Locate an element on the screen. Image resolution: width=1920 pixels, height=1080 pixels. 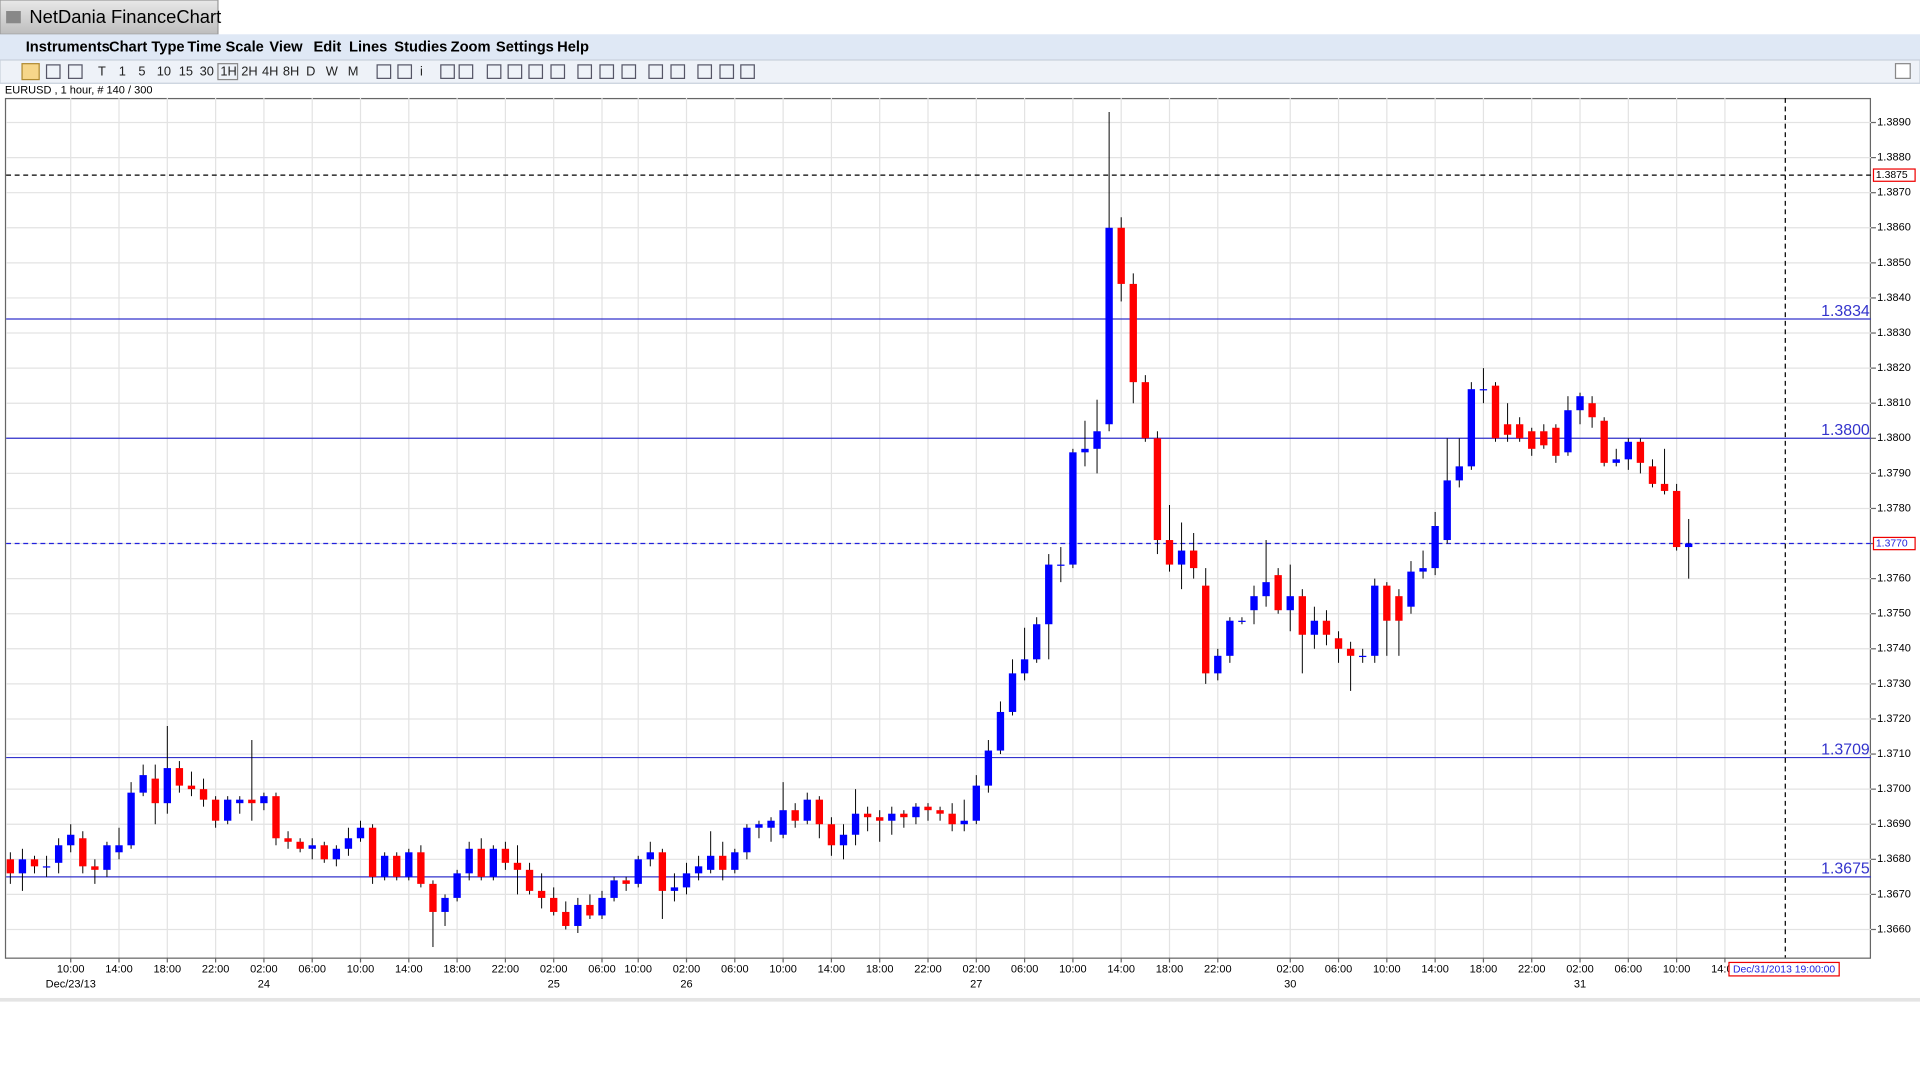
y-tick-label: 1.3720 is located at coordinates (1894, 719).